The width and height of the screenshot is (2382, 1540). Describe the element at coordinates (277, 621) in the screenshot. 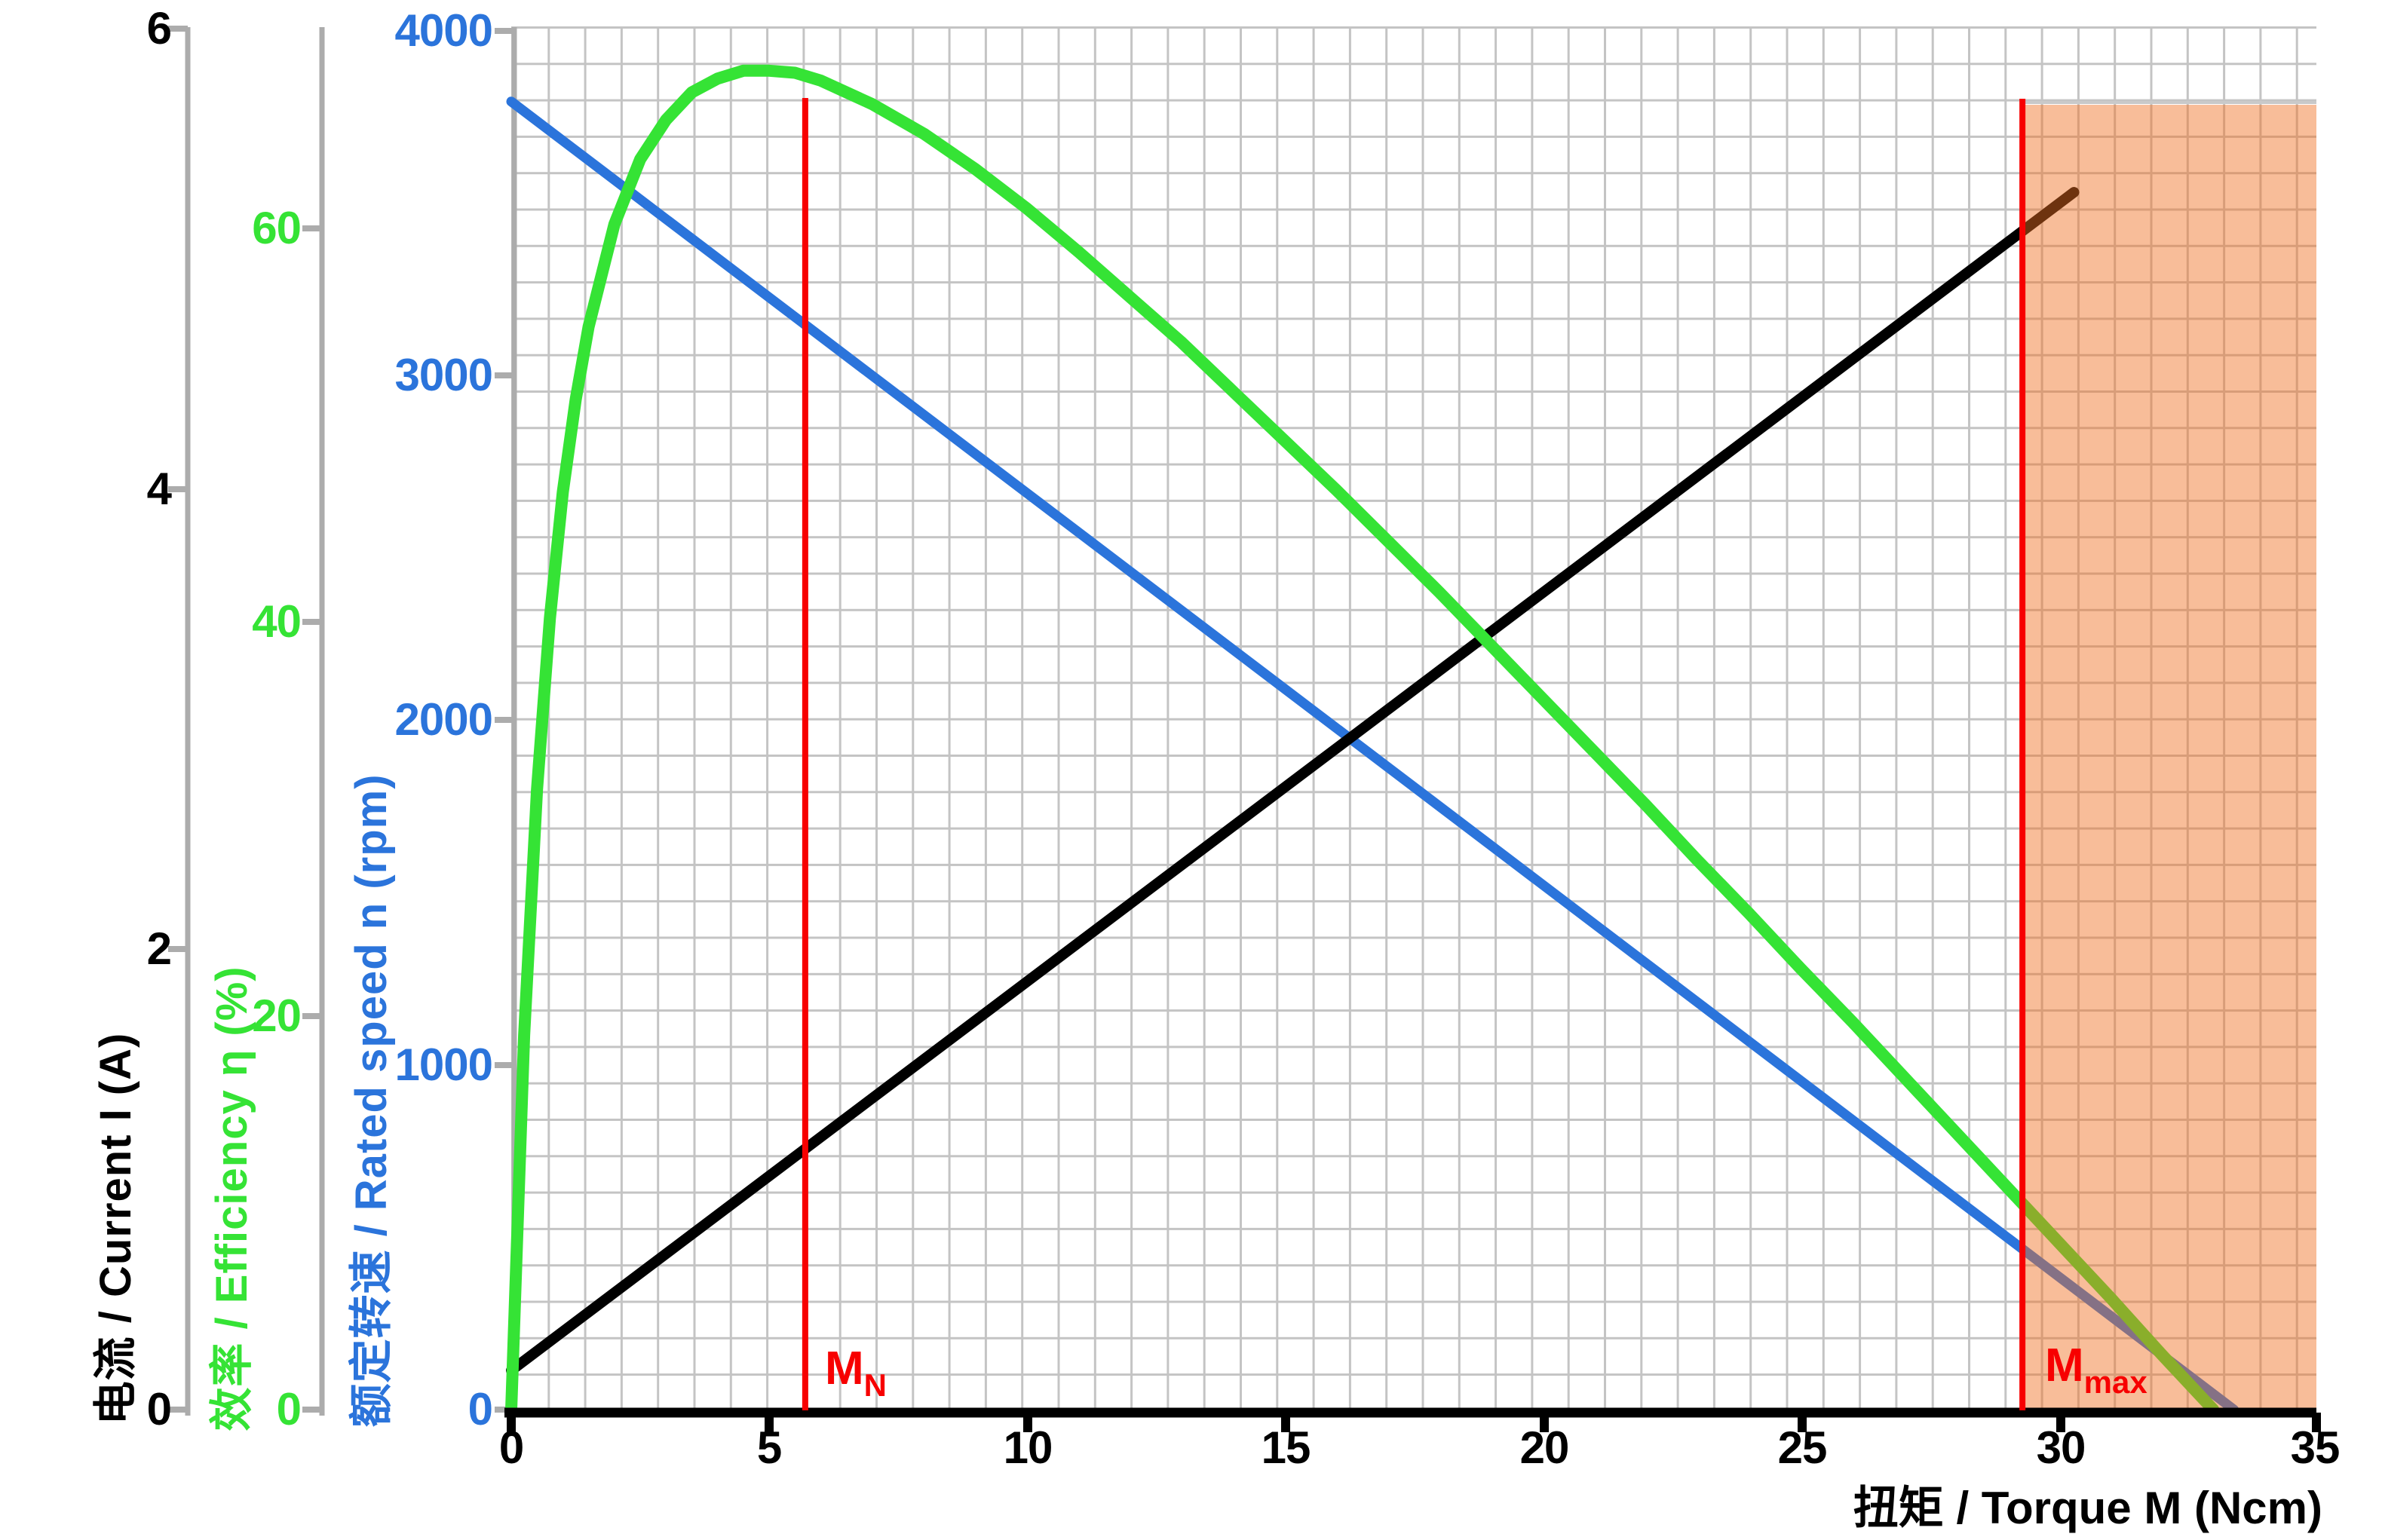

I see `efficiency-tick-40: 40` at that location.